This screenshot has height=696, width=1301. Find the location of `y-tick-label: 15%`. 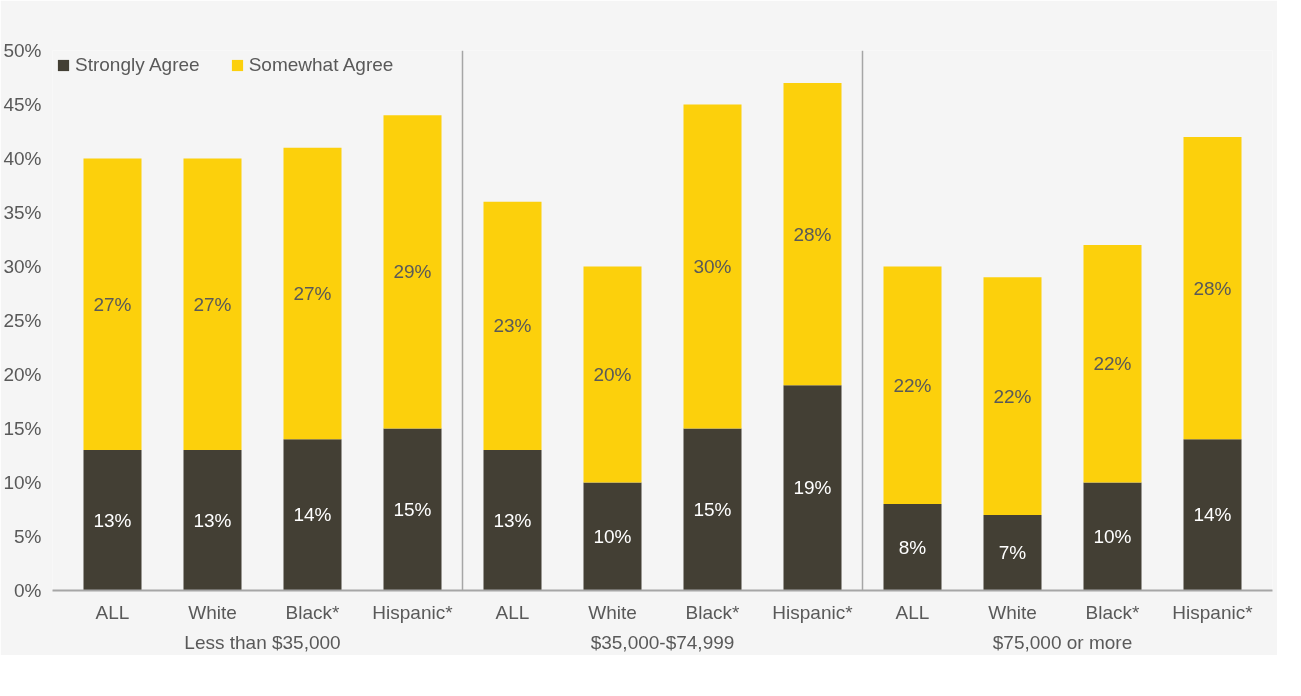

y-tick-label: 15% is located at coordinates (22, 428).